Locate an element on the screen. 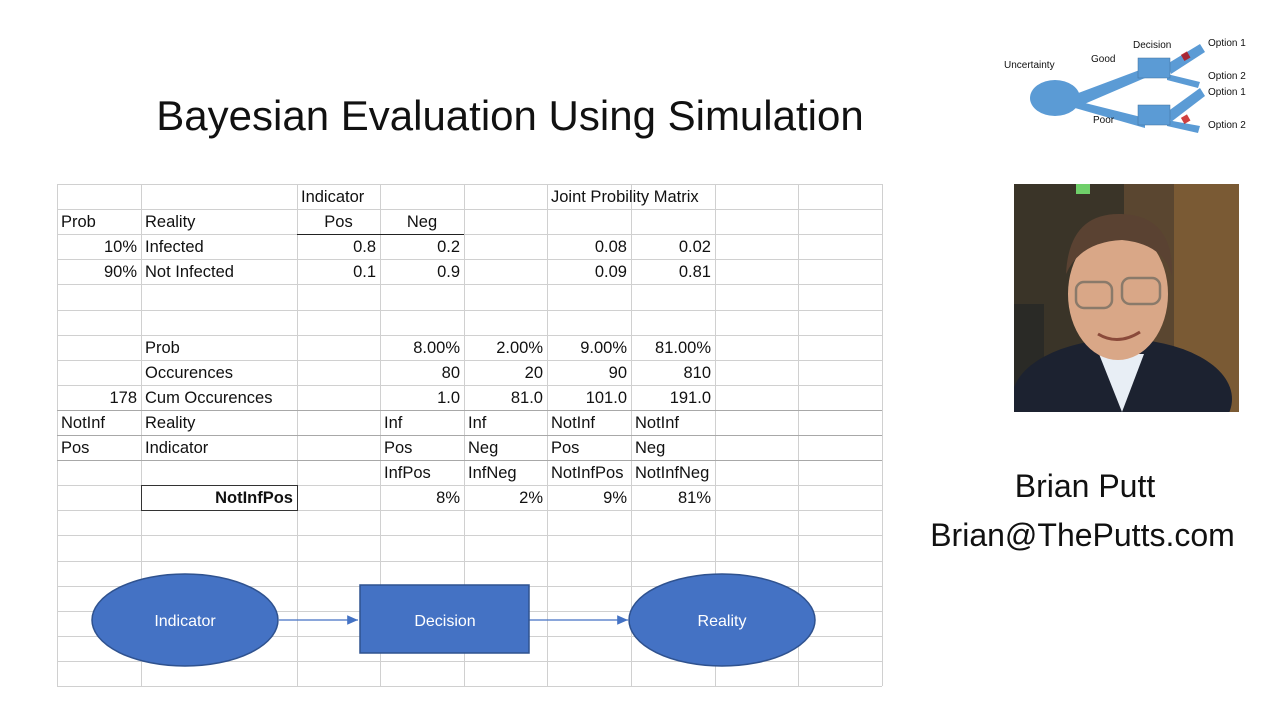  selected-cell-outline is located at coordinates (219, 498).